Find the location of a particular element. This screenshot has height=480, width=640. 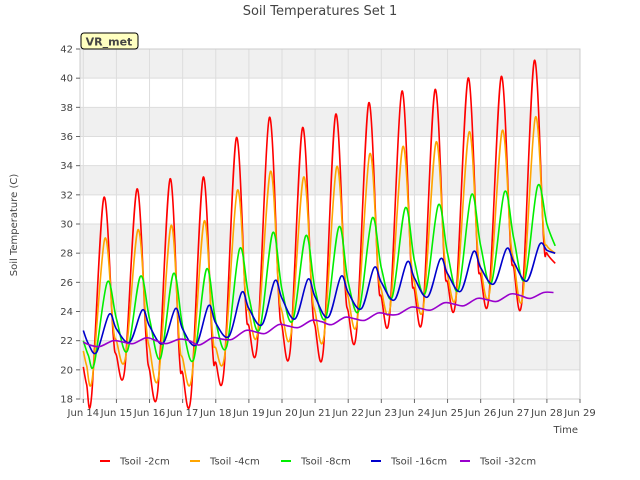

x-tick-label: Jun 28 is located at coordinates (546, 413).